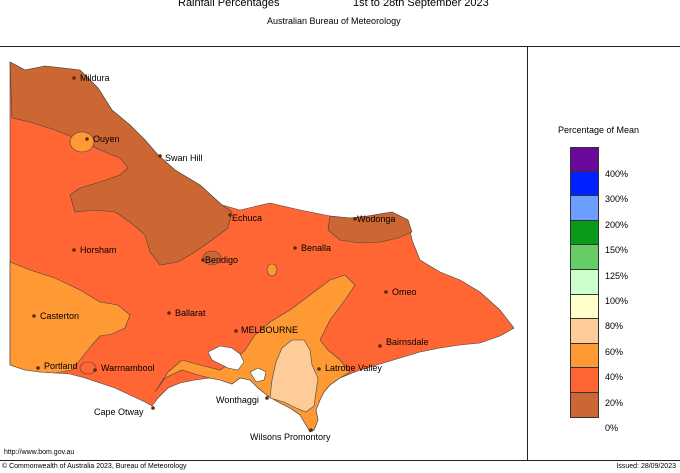 This screenshot has height=473, width=680. Describe the element at coordinates (614, 377) in the screenshot. I see `legend-tick-label: 40%` at that location.